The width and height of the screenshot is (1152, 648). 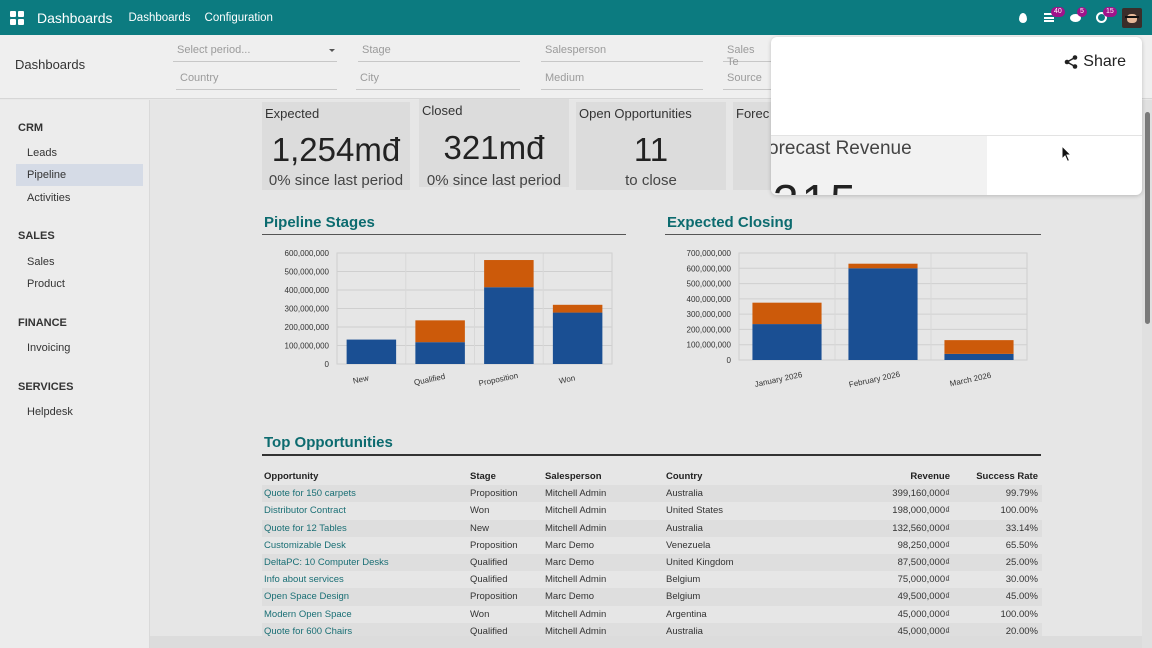 What do you see at coordinates (429, 379) in the screenshot?
I see `x-tick-label: Qualified` at bounding box center [429, 379].